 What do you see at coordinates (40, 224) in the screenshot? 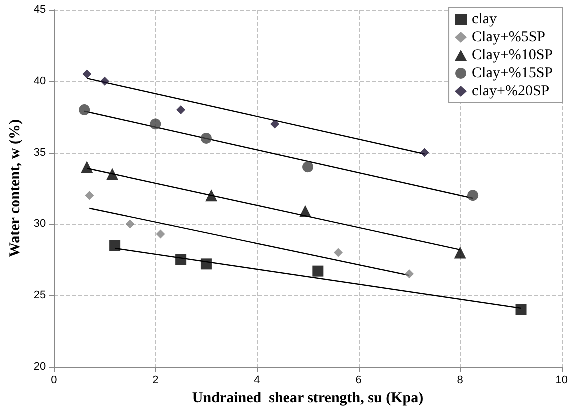
I see `y-tick-label: 30` at bounding box center [40, 224].